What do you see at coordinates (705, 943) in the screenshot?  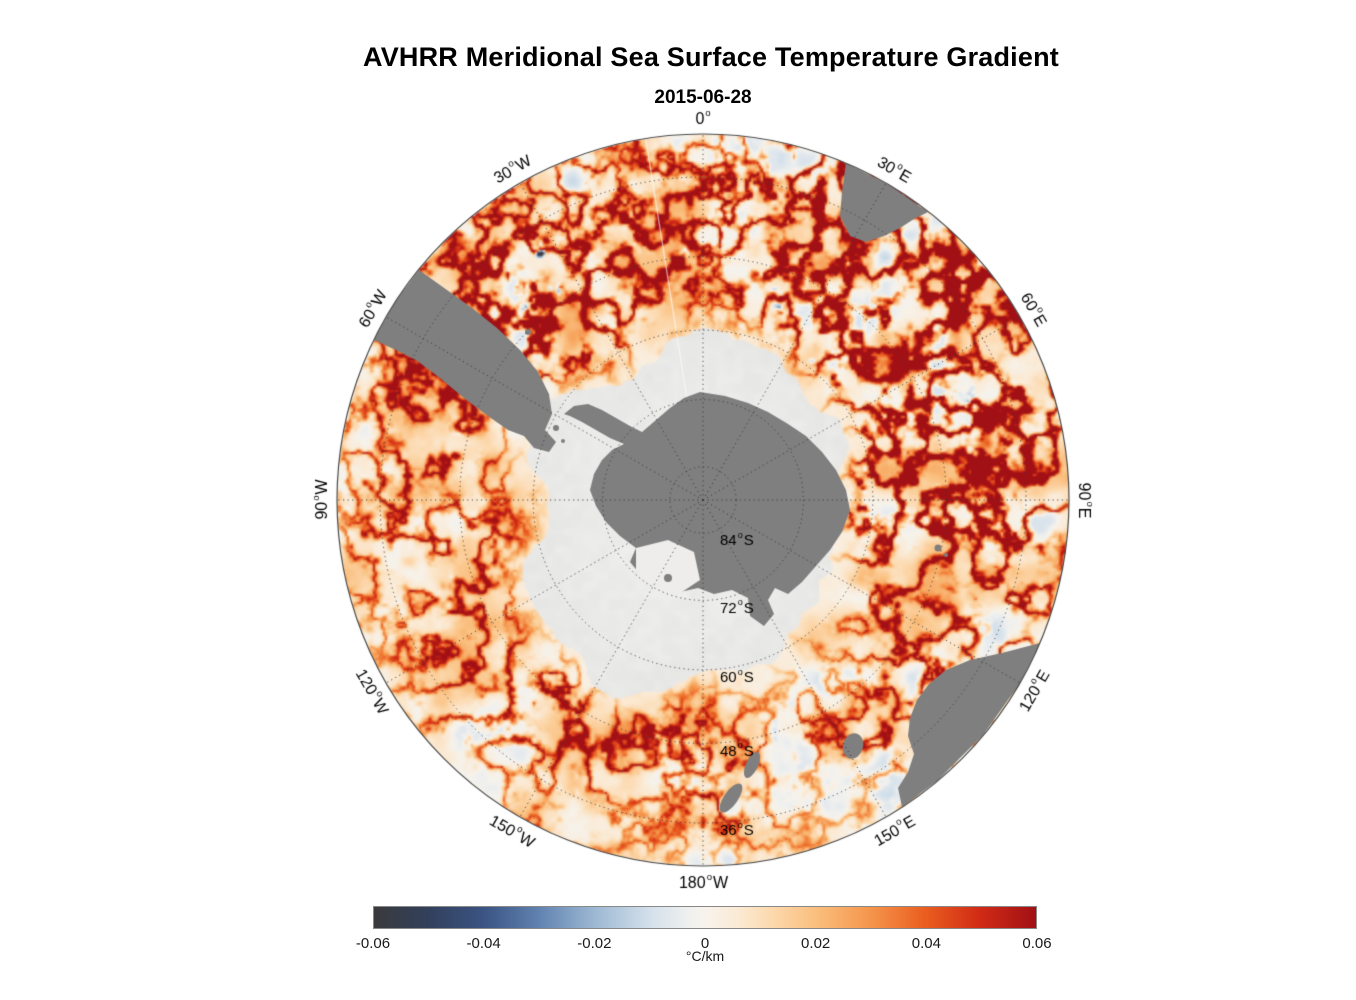 I see `colorbar-tick: 0` at bounding box center [705, 943].